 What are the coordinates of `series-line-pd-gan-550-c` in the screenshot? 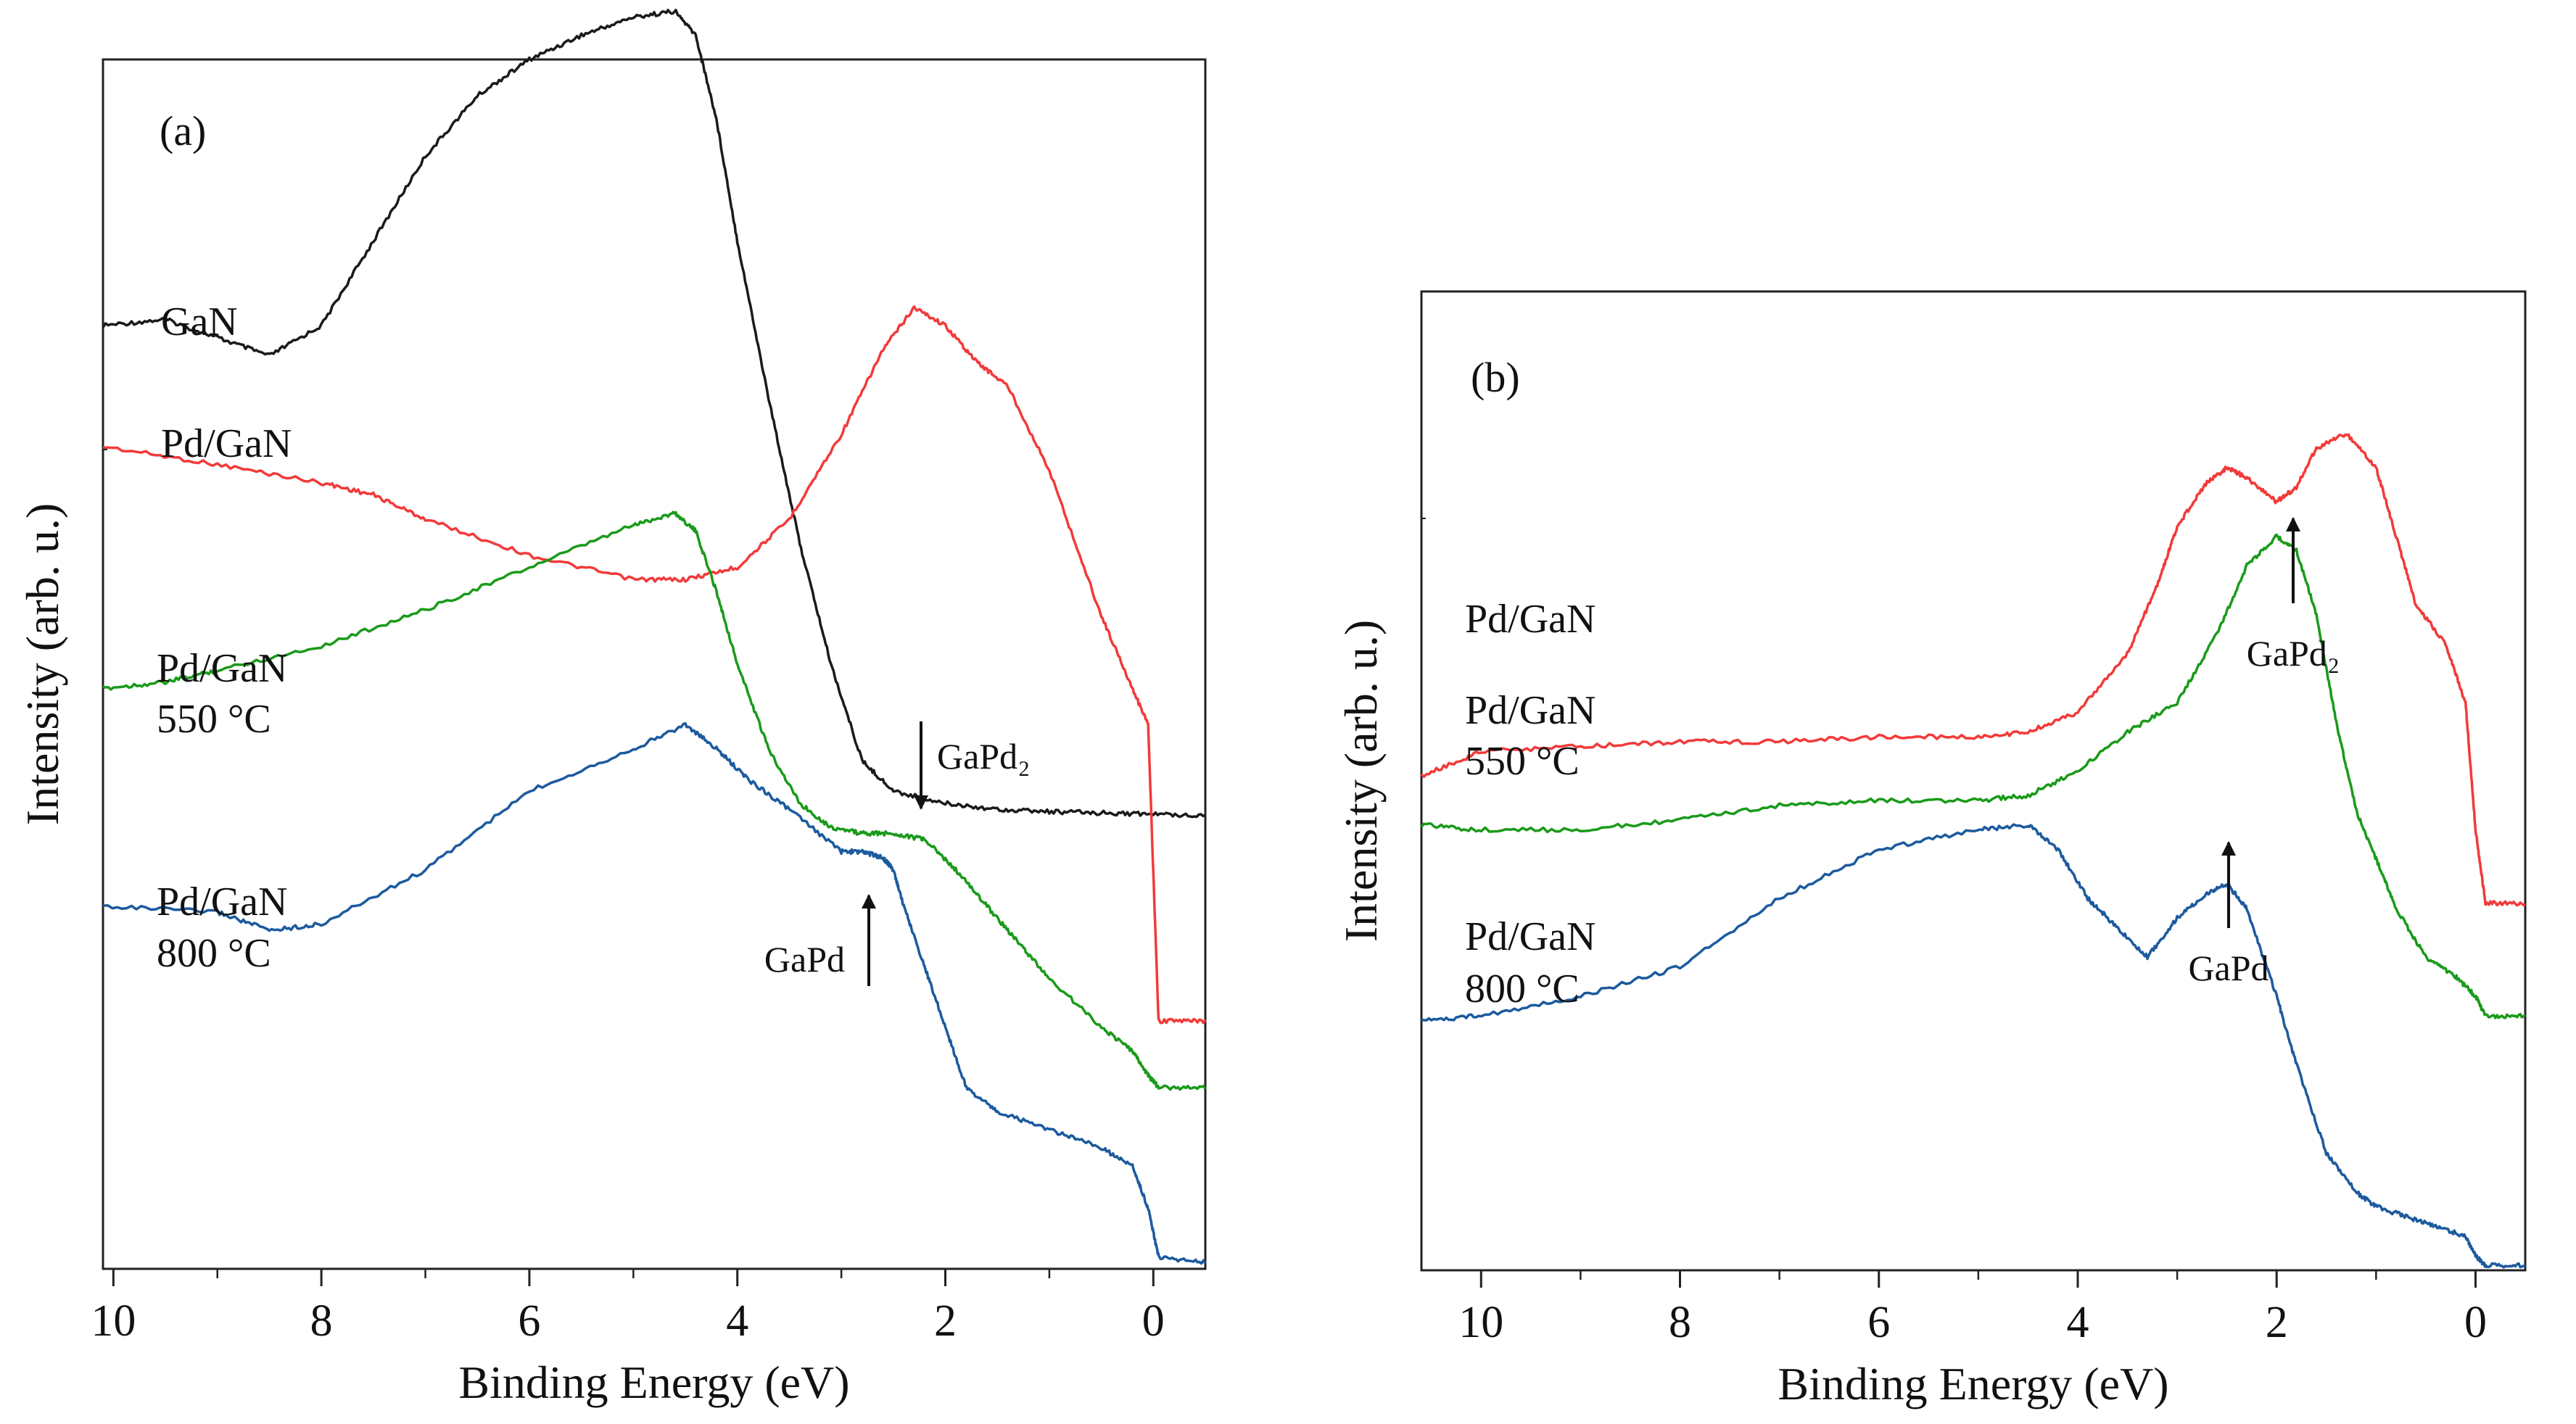 It's located at (1973, 776).